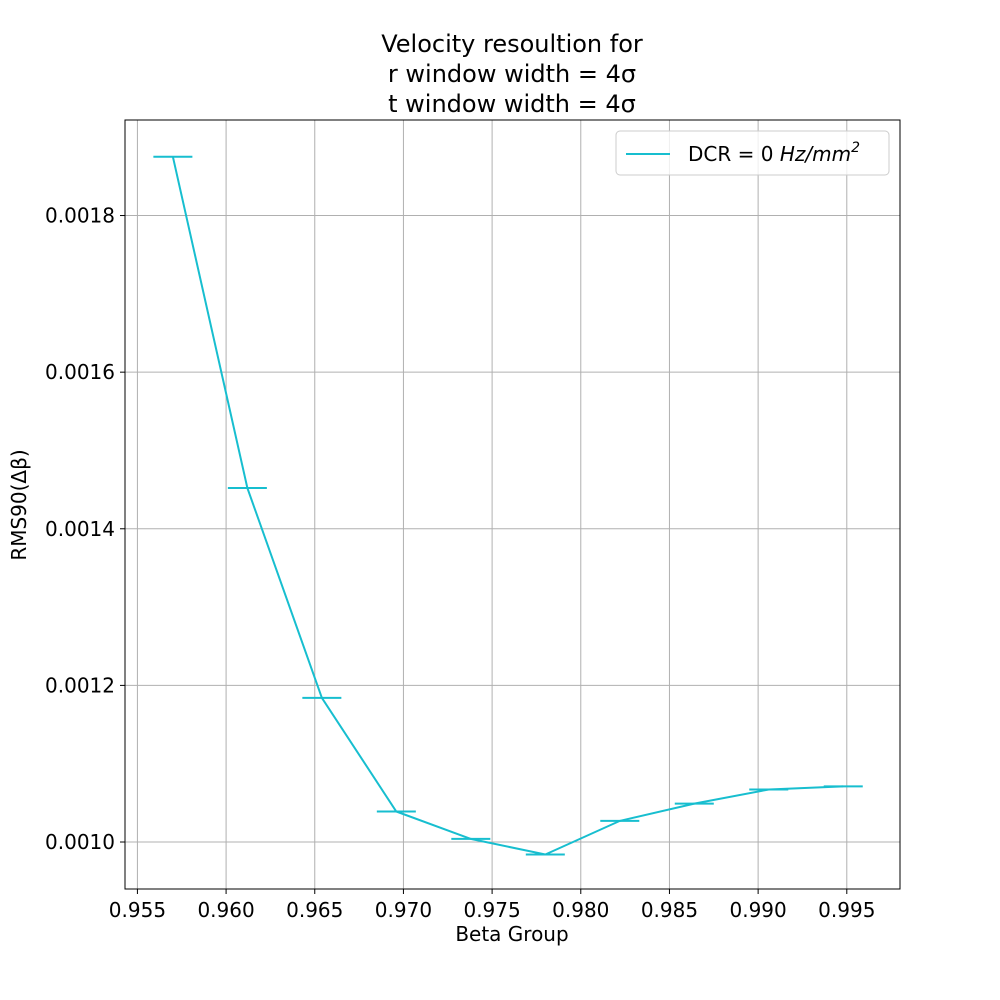 This screenshot has height=1000, width=1000. I want to click on y-tick-label: 0.0018, so click(80, 216).